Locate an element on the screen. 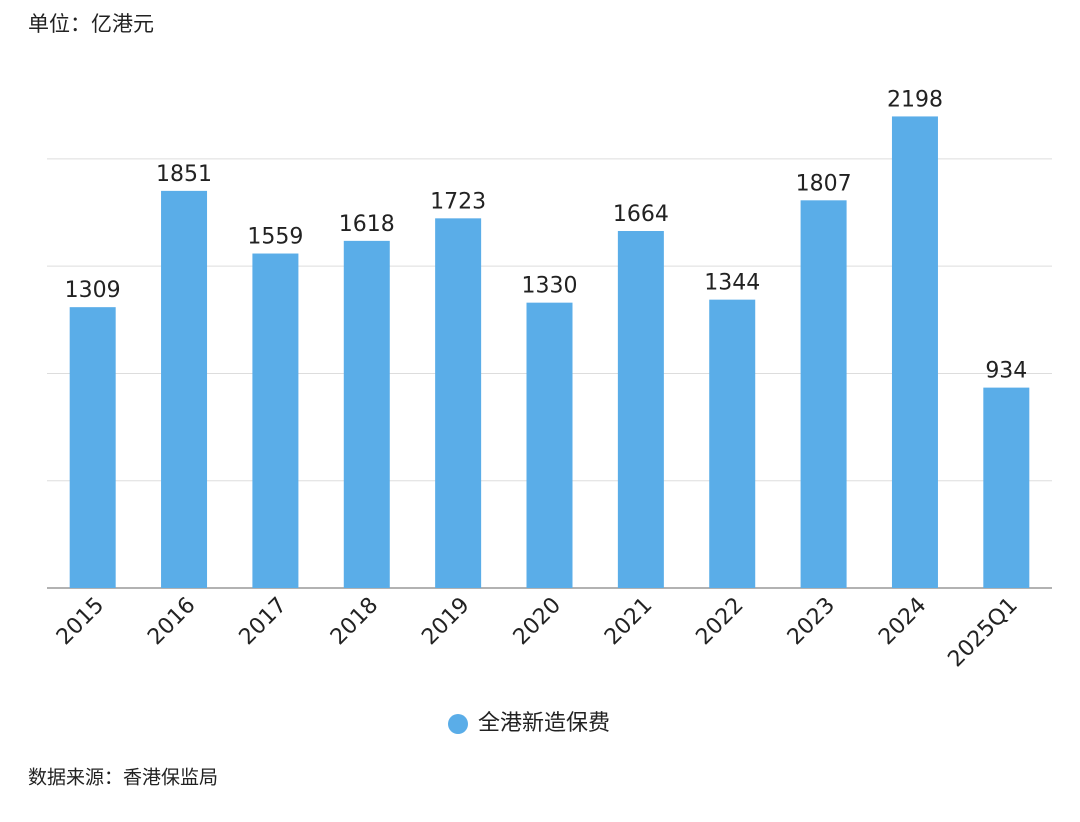 The height and width of the screenshot is (822, 1080). x-tick-label: 2024 is located at coordinates (902, 621).